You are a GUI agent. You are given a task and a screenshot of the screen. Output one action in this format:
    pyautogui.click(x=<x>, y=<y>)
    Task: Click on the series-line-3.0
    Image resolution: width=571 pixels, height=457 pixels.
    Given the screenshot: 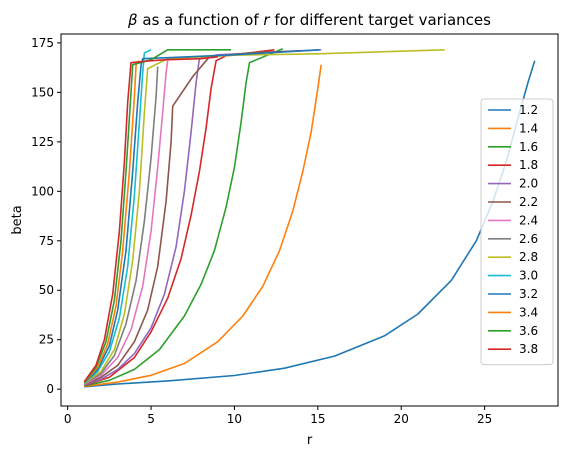 What is the action you would take?
    pyautogui.click(x=117, y=216)
    